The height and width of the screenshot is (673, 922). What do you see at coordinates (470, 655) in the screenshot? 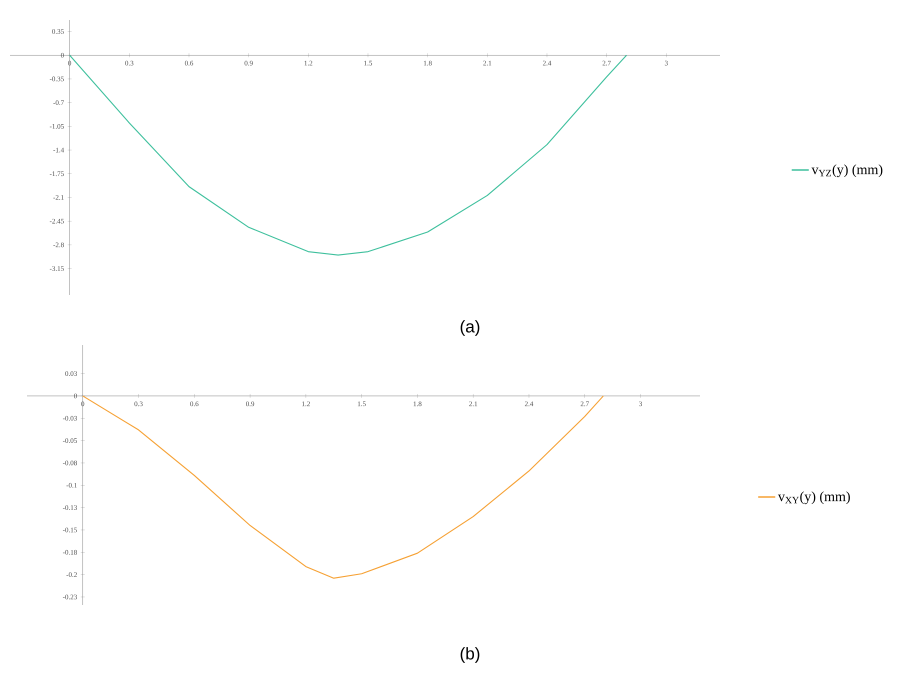
I see `text: (b)` at bounding box center [470, 655].